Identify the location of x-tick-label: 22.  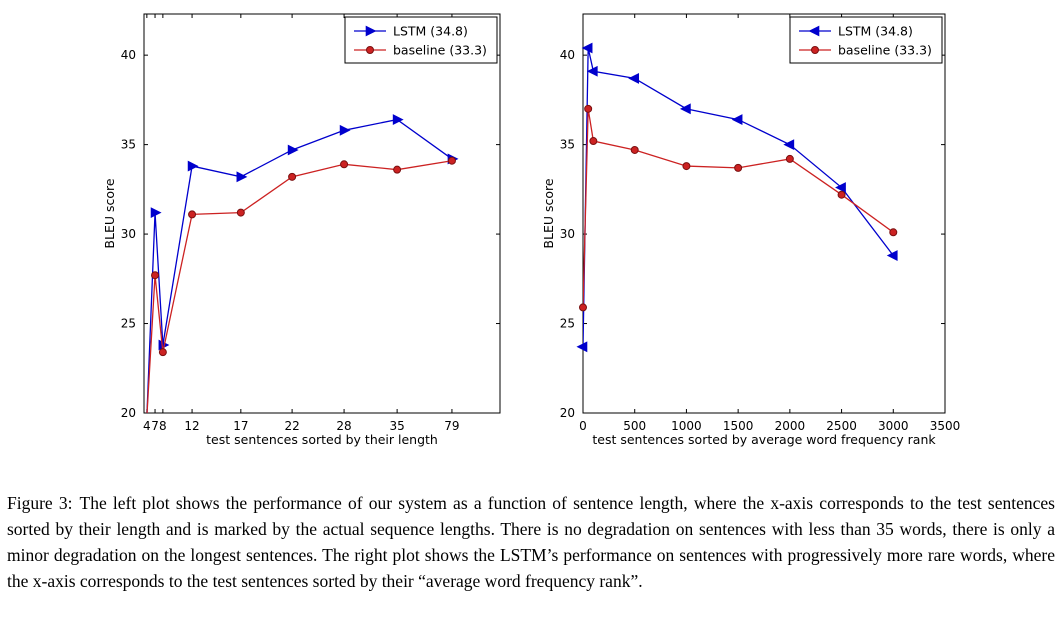
(291, 426).